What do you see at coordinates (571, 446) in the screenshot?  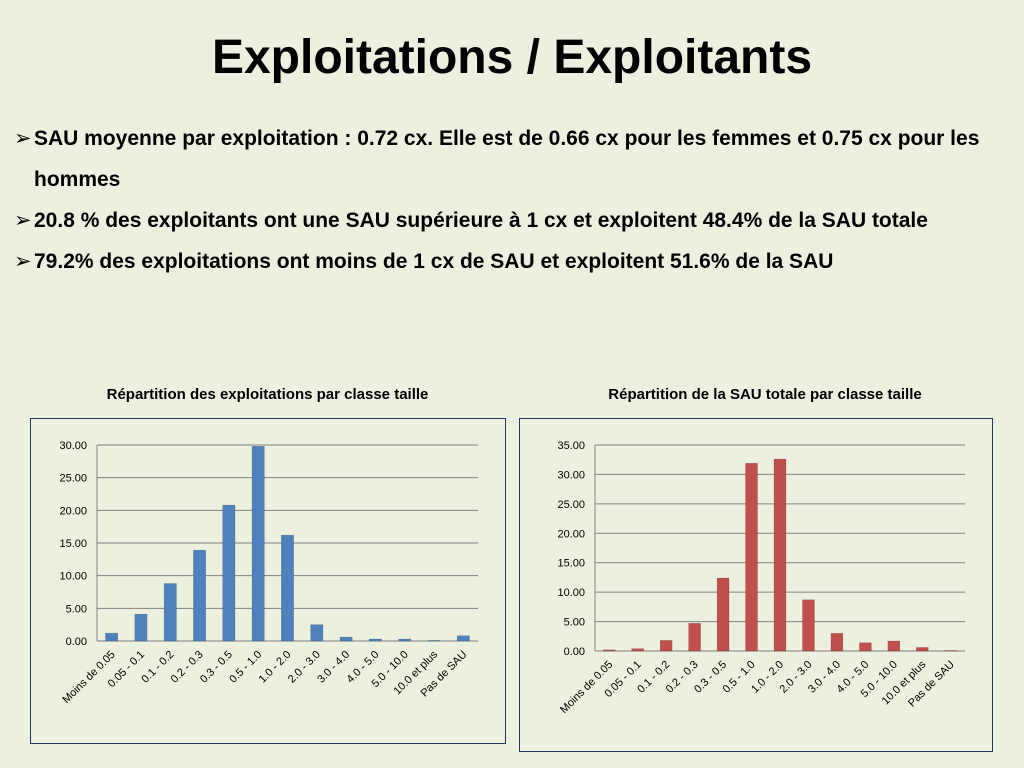 I see `y-tick-label: 35.00` at bounding box center [571, 446].